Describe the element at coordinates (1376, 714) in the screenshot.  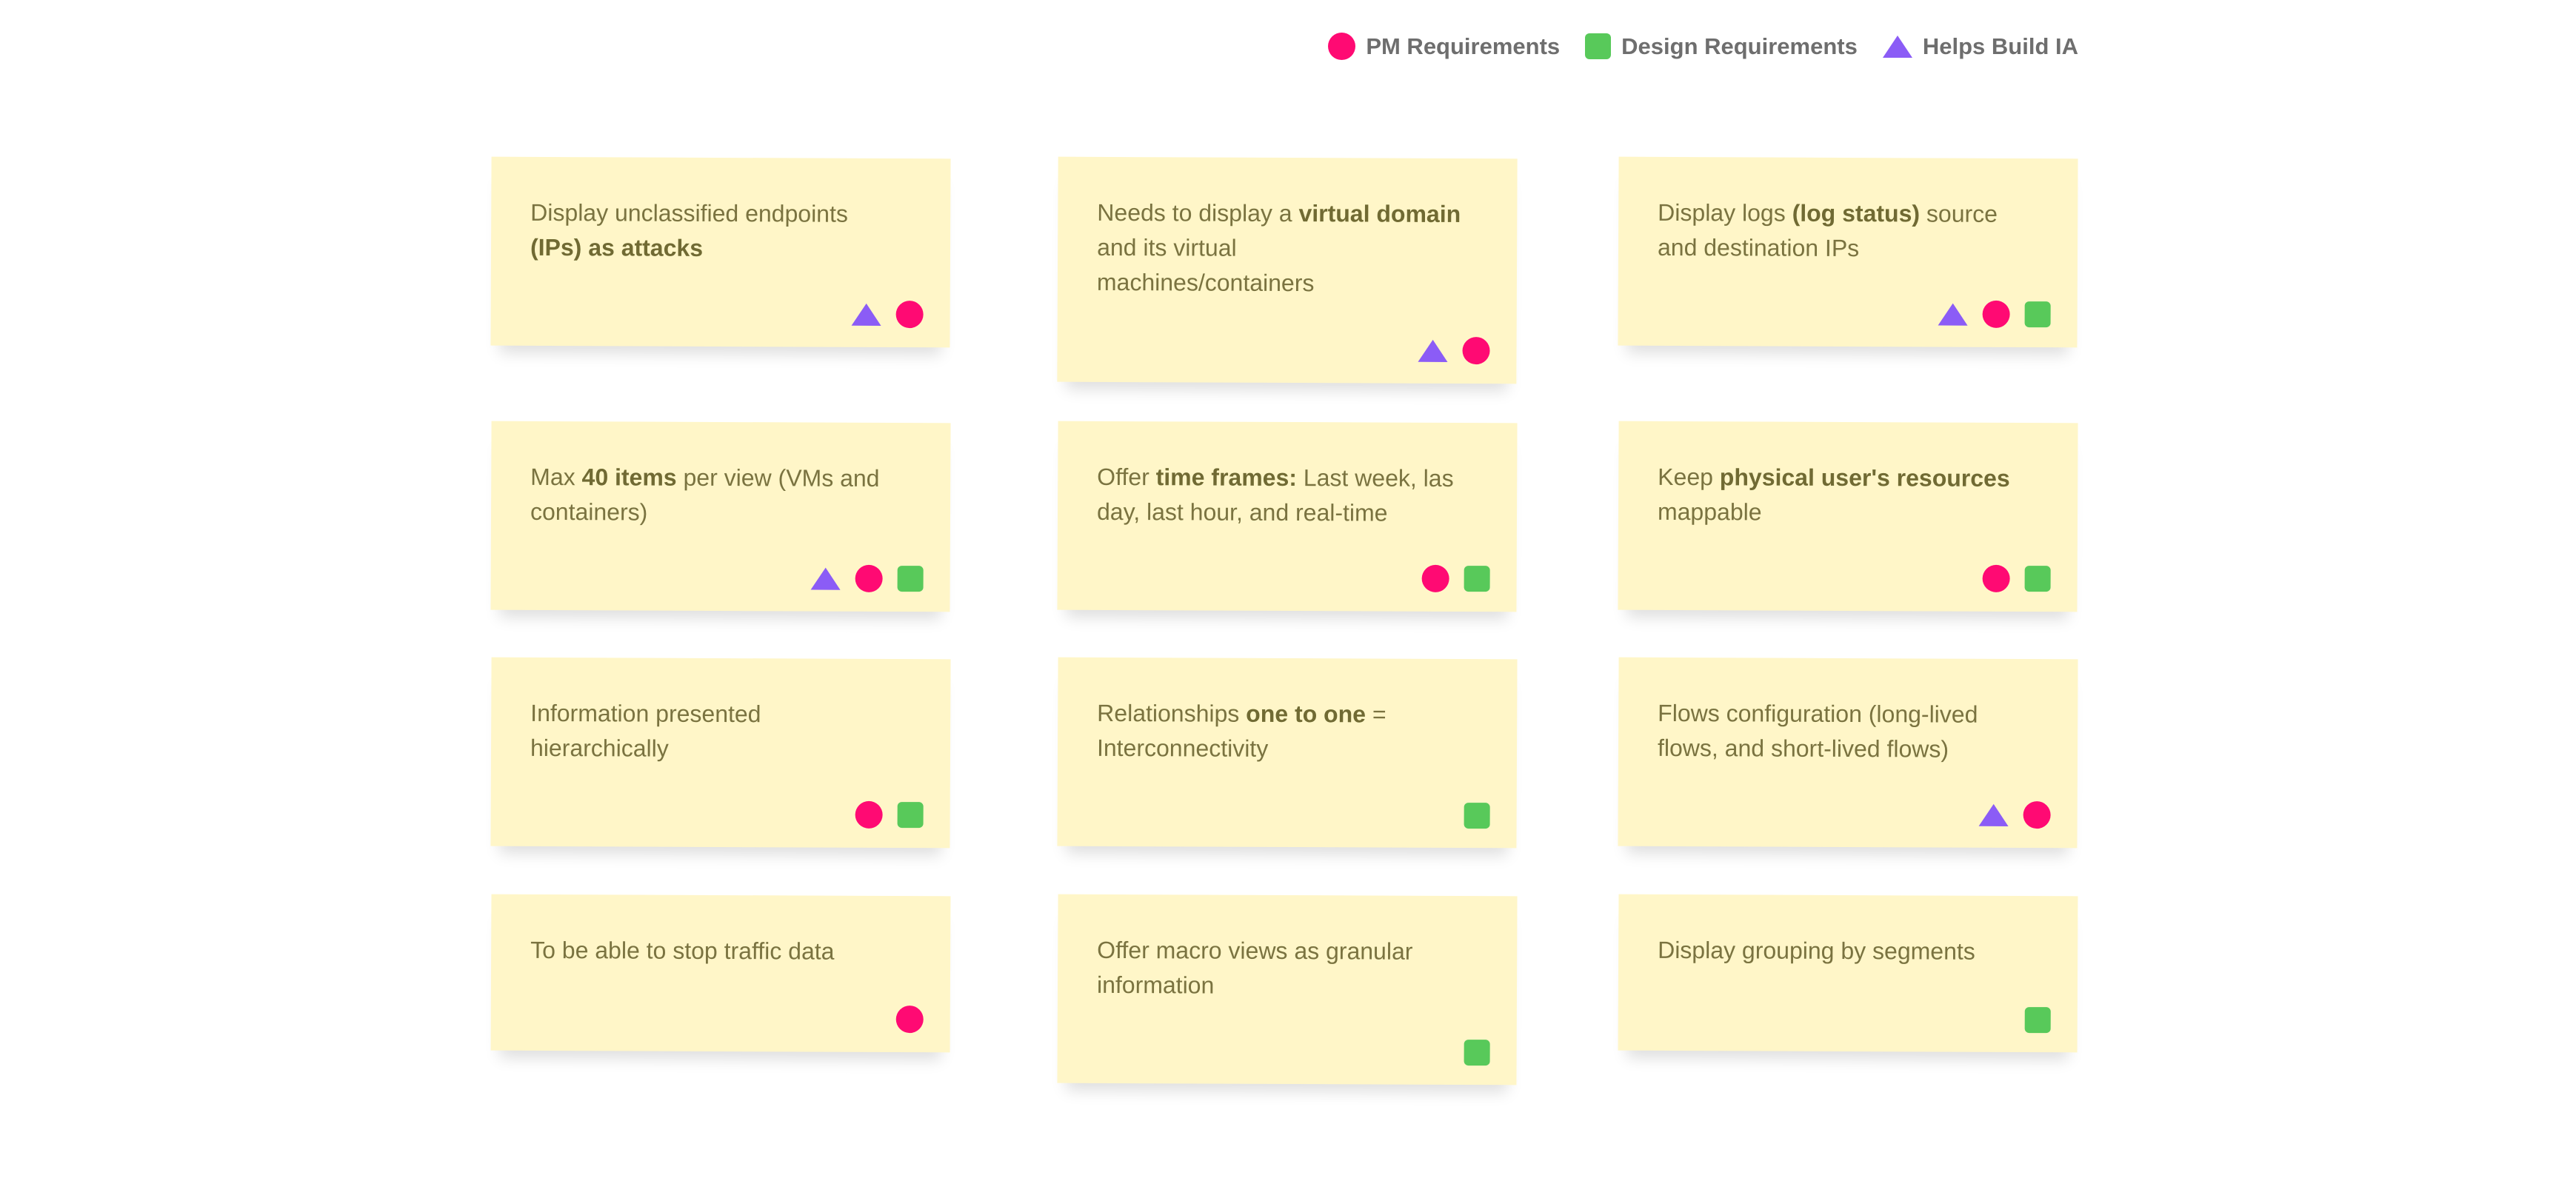
I see `note-text: =` at that location.